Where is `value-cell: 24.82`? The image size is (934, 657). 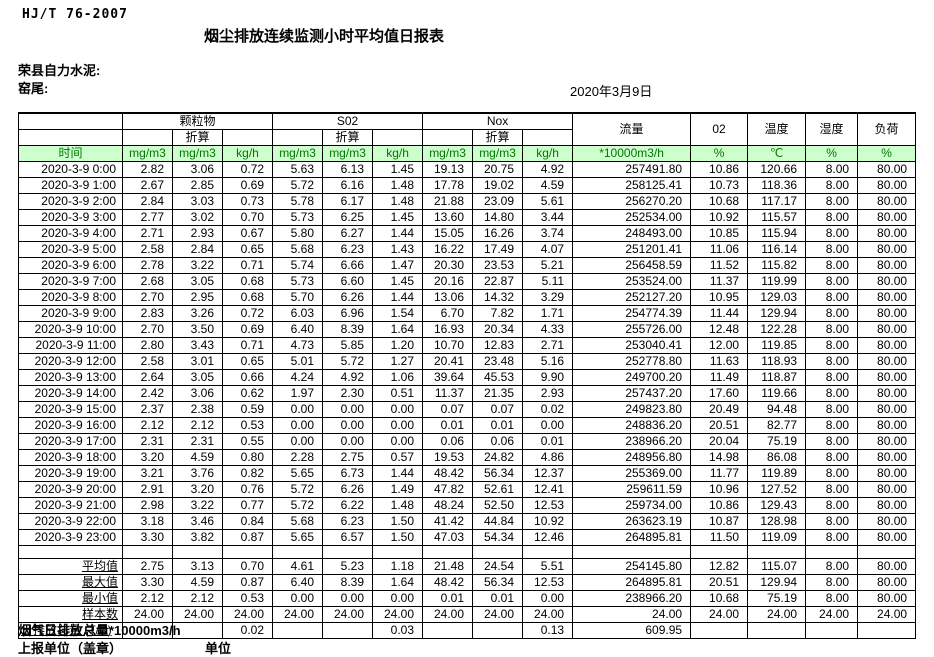 value-cell: 24.82 is located at coordinates (498, 457).